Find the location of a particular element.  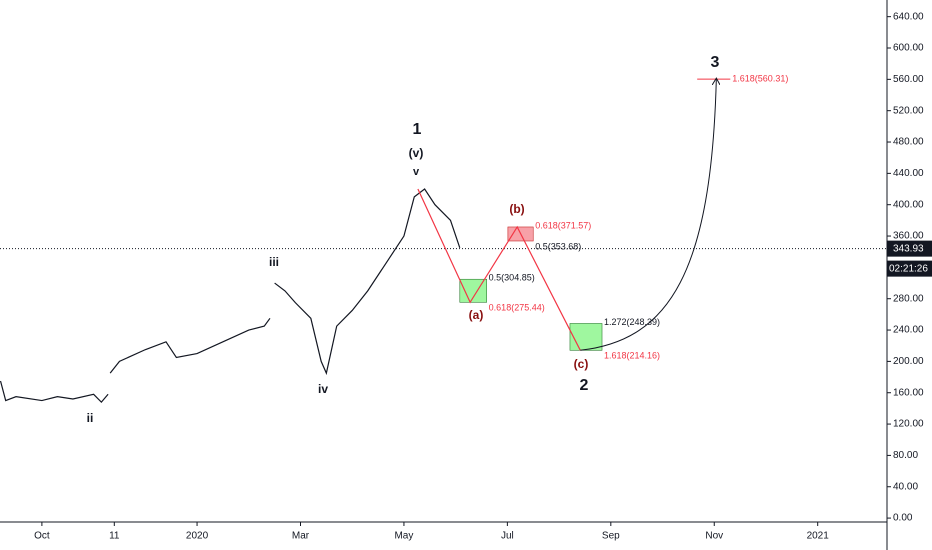

x-tick-label: Oct is located at coordinates (42, 536).